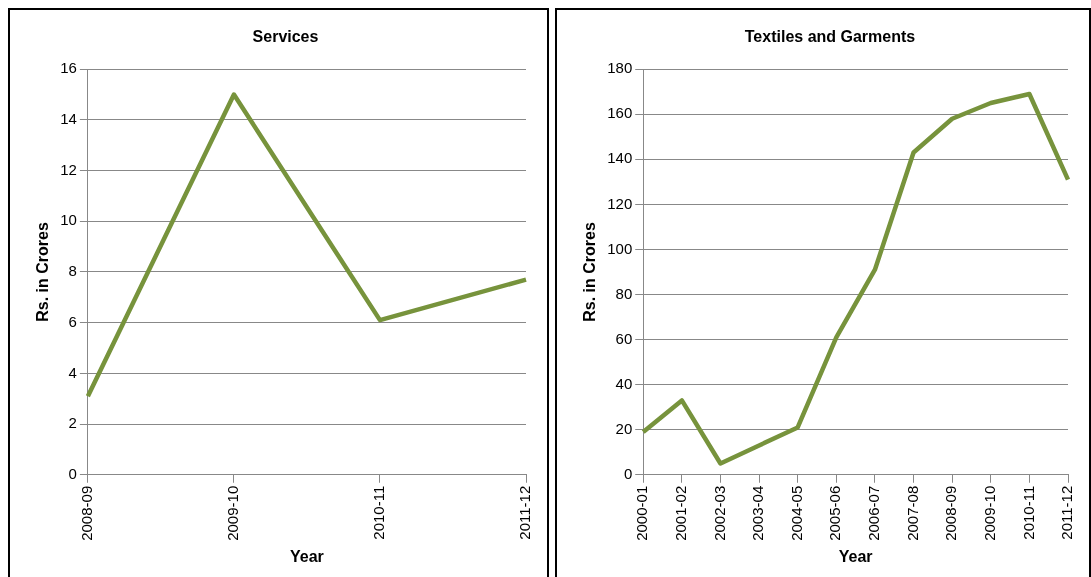 The width and height of the screenshot is (1091, 577). I want to click on x-tick-label: 2001-02, so click(680, 513).